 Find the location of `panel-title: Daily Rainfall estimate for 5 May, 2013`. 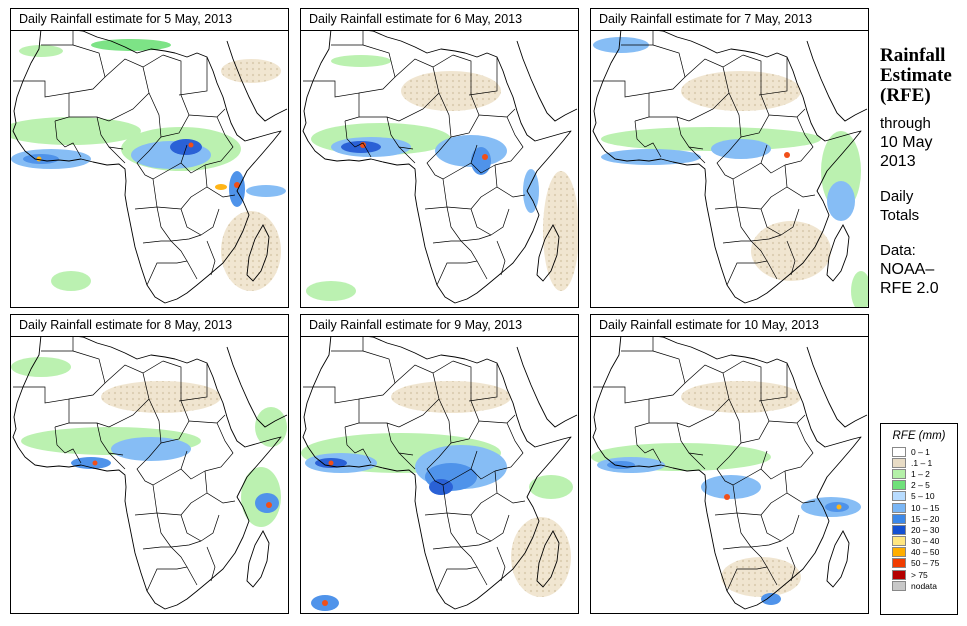

panel-title: Daily Rainfall estimate for 5 May, 2013 is located at coordinates (149, 19).